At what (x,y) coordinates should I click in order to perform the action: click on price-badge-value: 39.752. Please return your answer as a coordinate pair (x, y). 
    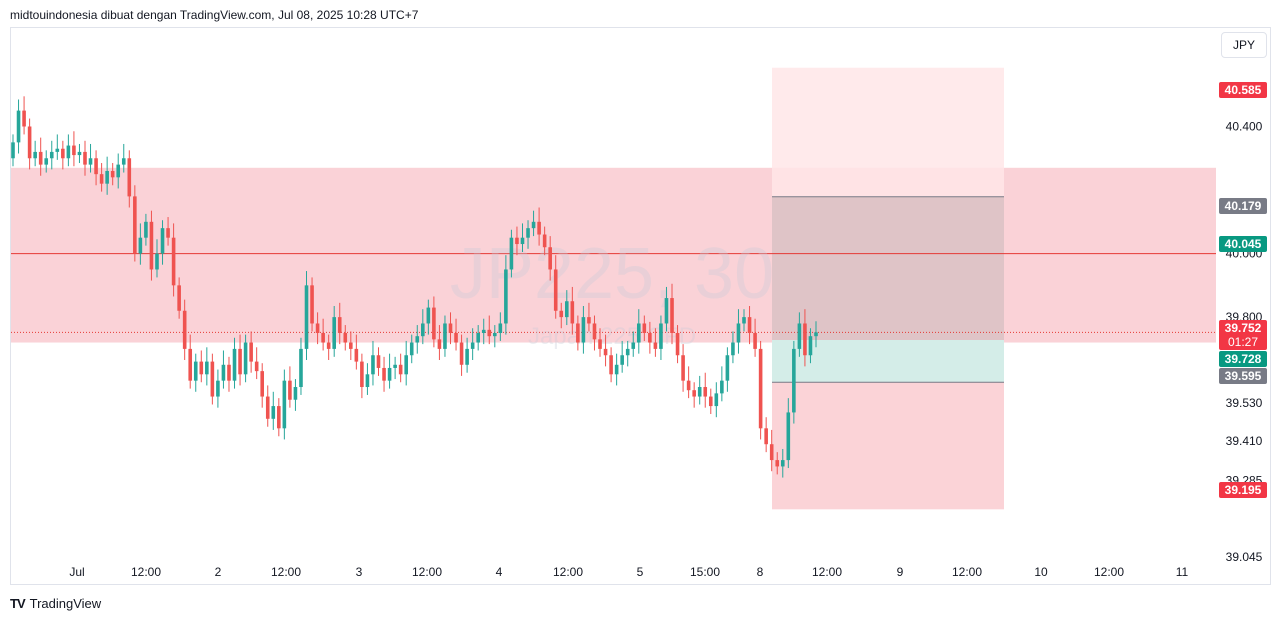
    Looking at the image, I should click on (1243, 328).